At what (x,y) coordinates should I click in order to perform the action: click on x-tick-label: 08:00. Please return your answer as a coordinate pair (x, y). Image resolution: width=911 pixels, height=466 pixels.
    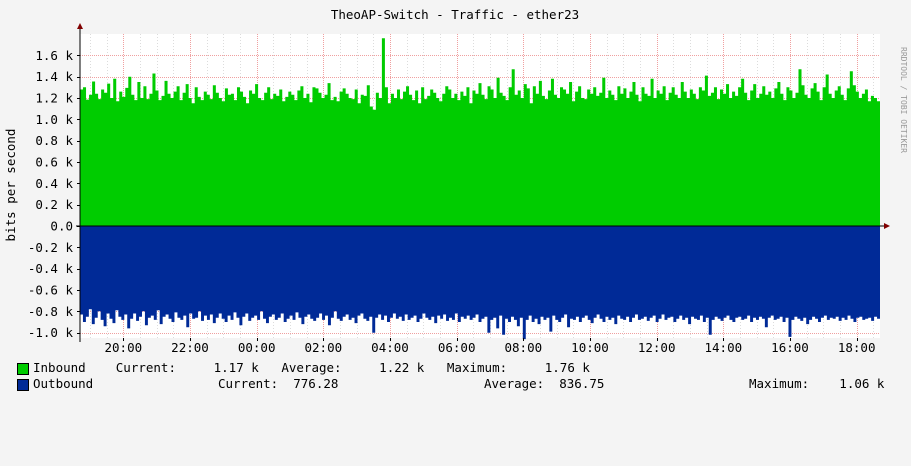
    Looking at the image, I should click on (524, 347).